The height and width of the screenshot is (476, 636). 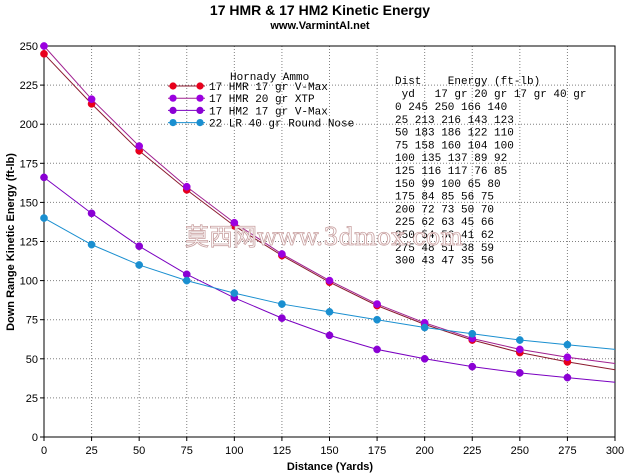 What do you see at coordinates (520, 451) in the screenshot?
I see `x-tick-label: 250` at bounding box center [520, 451].